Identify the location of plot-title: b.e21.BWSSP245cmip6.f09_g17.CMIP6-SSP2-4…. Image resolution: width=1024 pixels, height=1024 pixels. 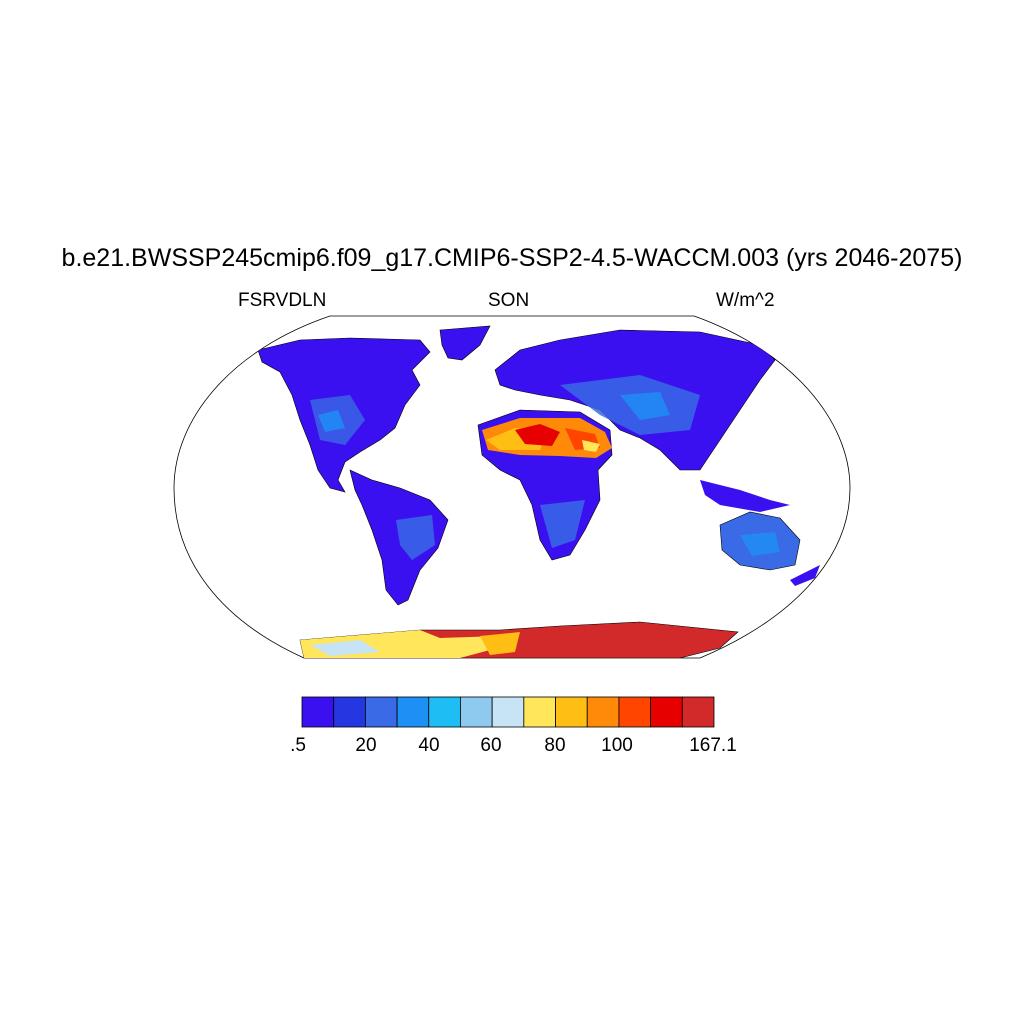
(512, 258).